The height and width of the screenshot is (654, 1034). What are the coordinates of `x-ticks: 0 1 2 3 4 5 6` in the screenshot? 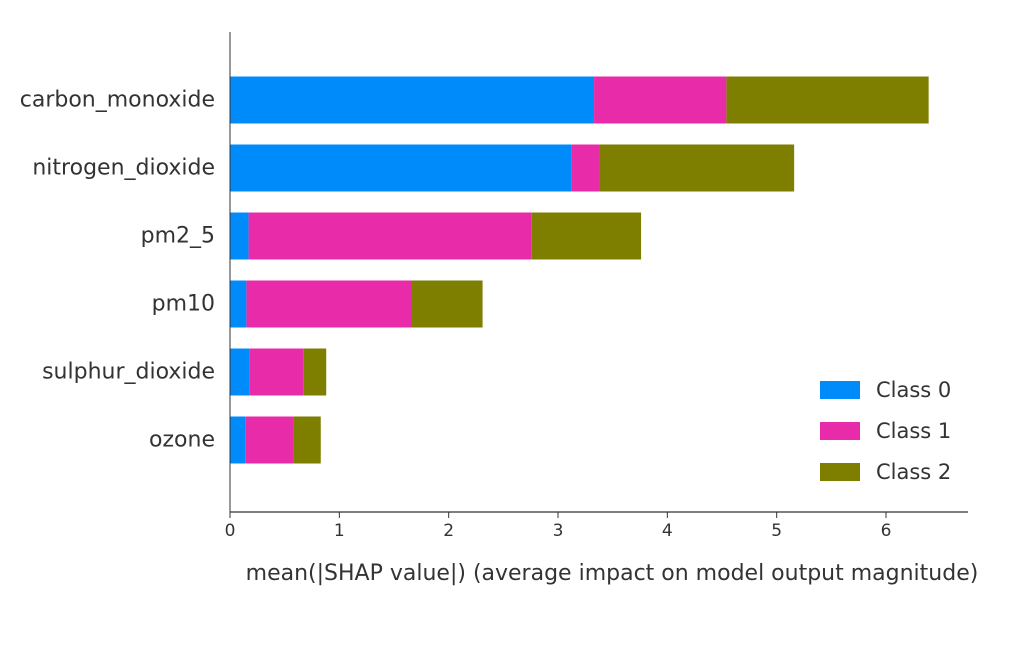 It's located at (558, 526).